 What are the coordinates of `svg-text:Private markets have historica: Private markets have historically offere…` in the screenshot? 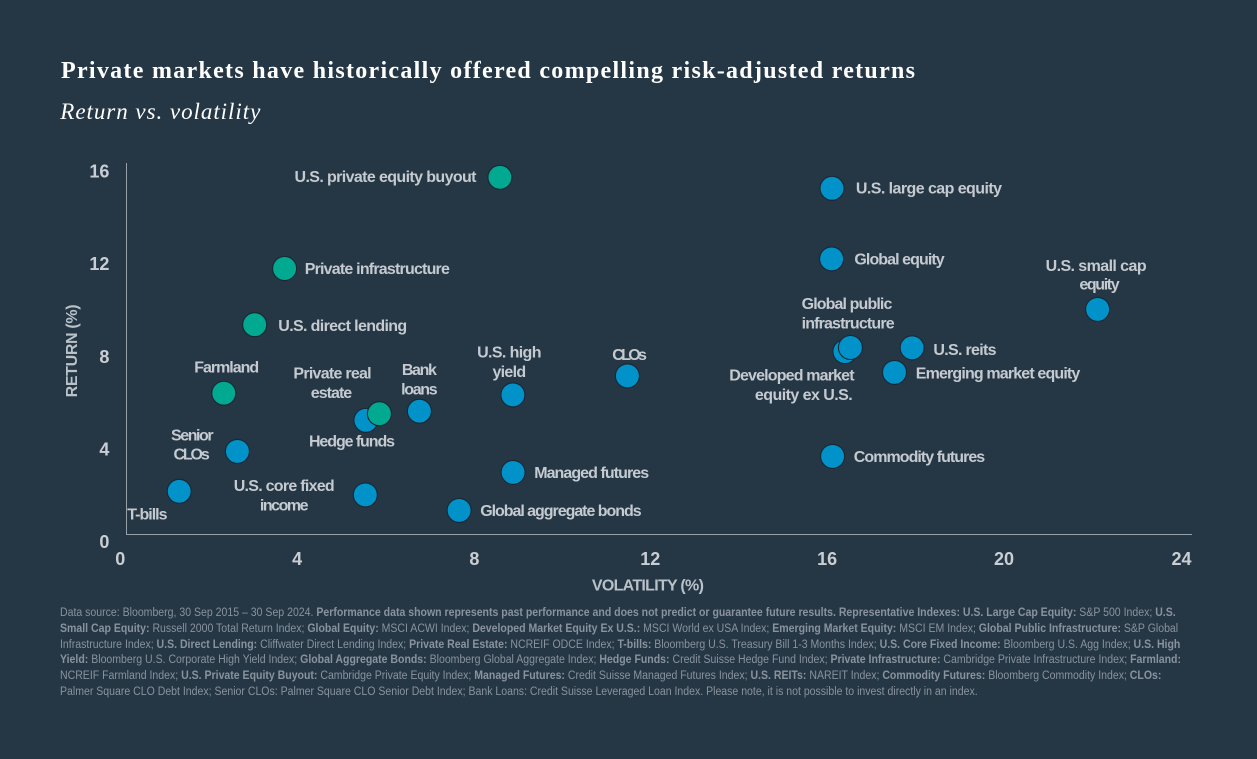 It's located at (488, 71).